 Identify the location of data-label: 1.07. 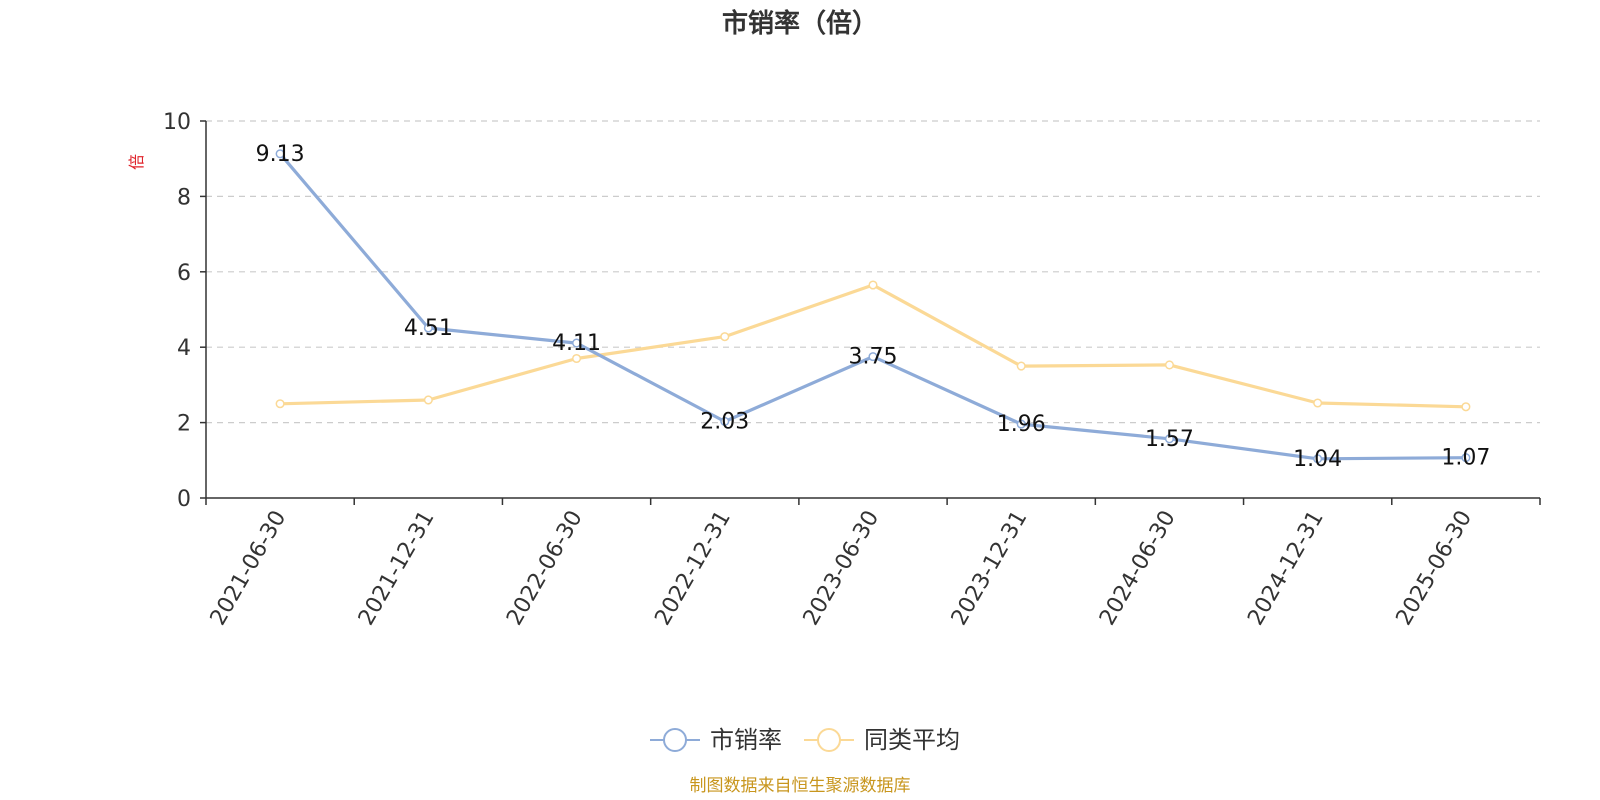
(1465, 458).